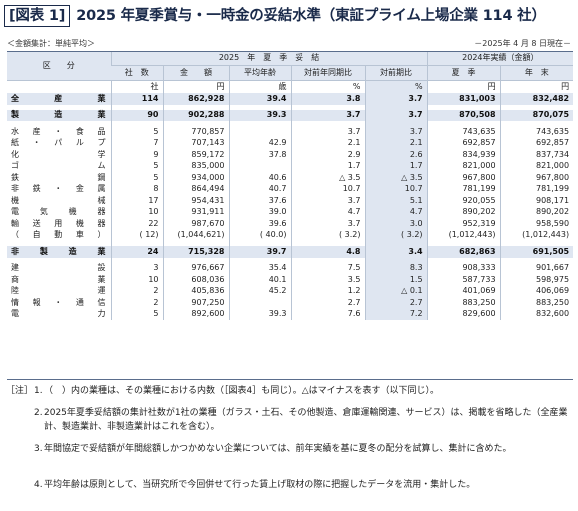  What do you see at coordinates (195, 291) in the screenshot?
I see `value-cell: 405,836` at bounding box center [195, 291].